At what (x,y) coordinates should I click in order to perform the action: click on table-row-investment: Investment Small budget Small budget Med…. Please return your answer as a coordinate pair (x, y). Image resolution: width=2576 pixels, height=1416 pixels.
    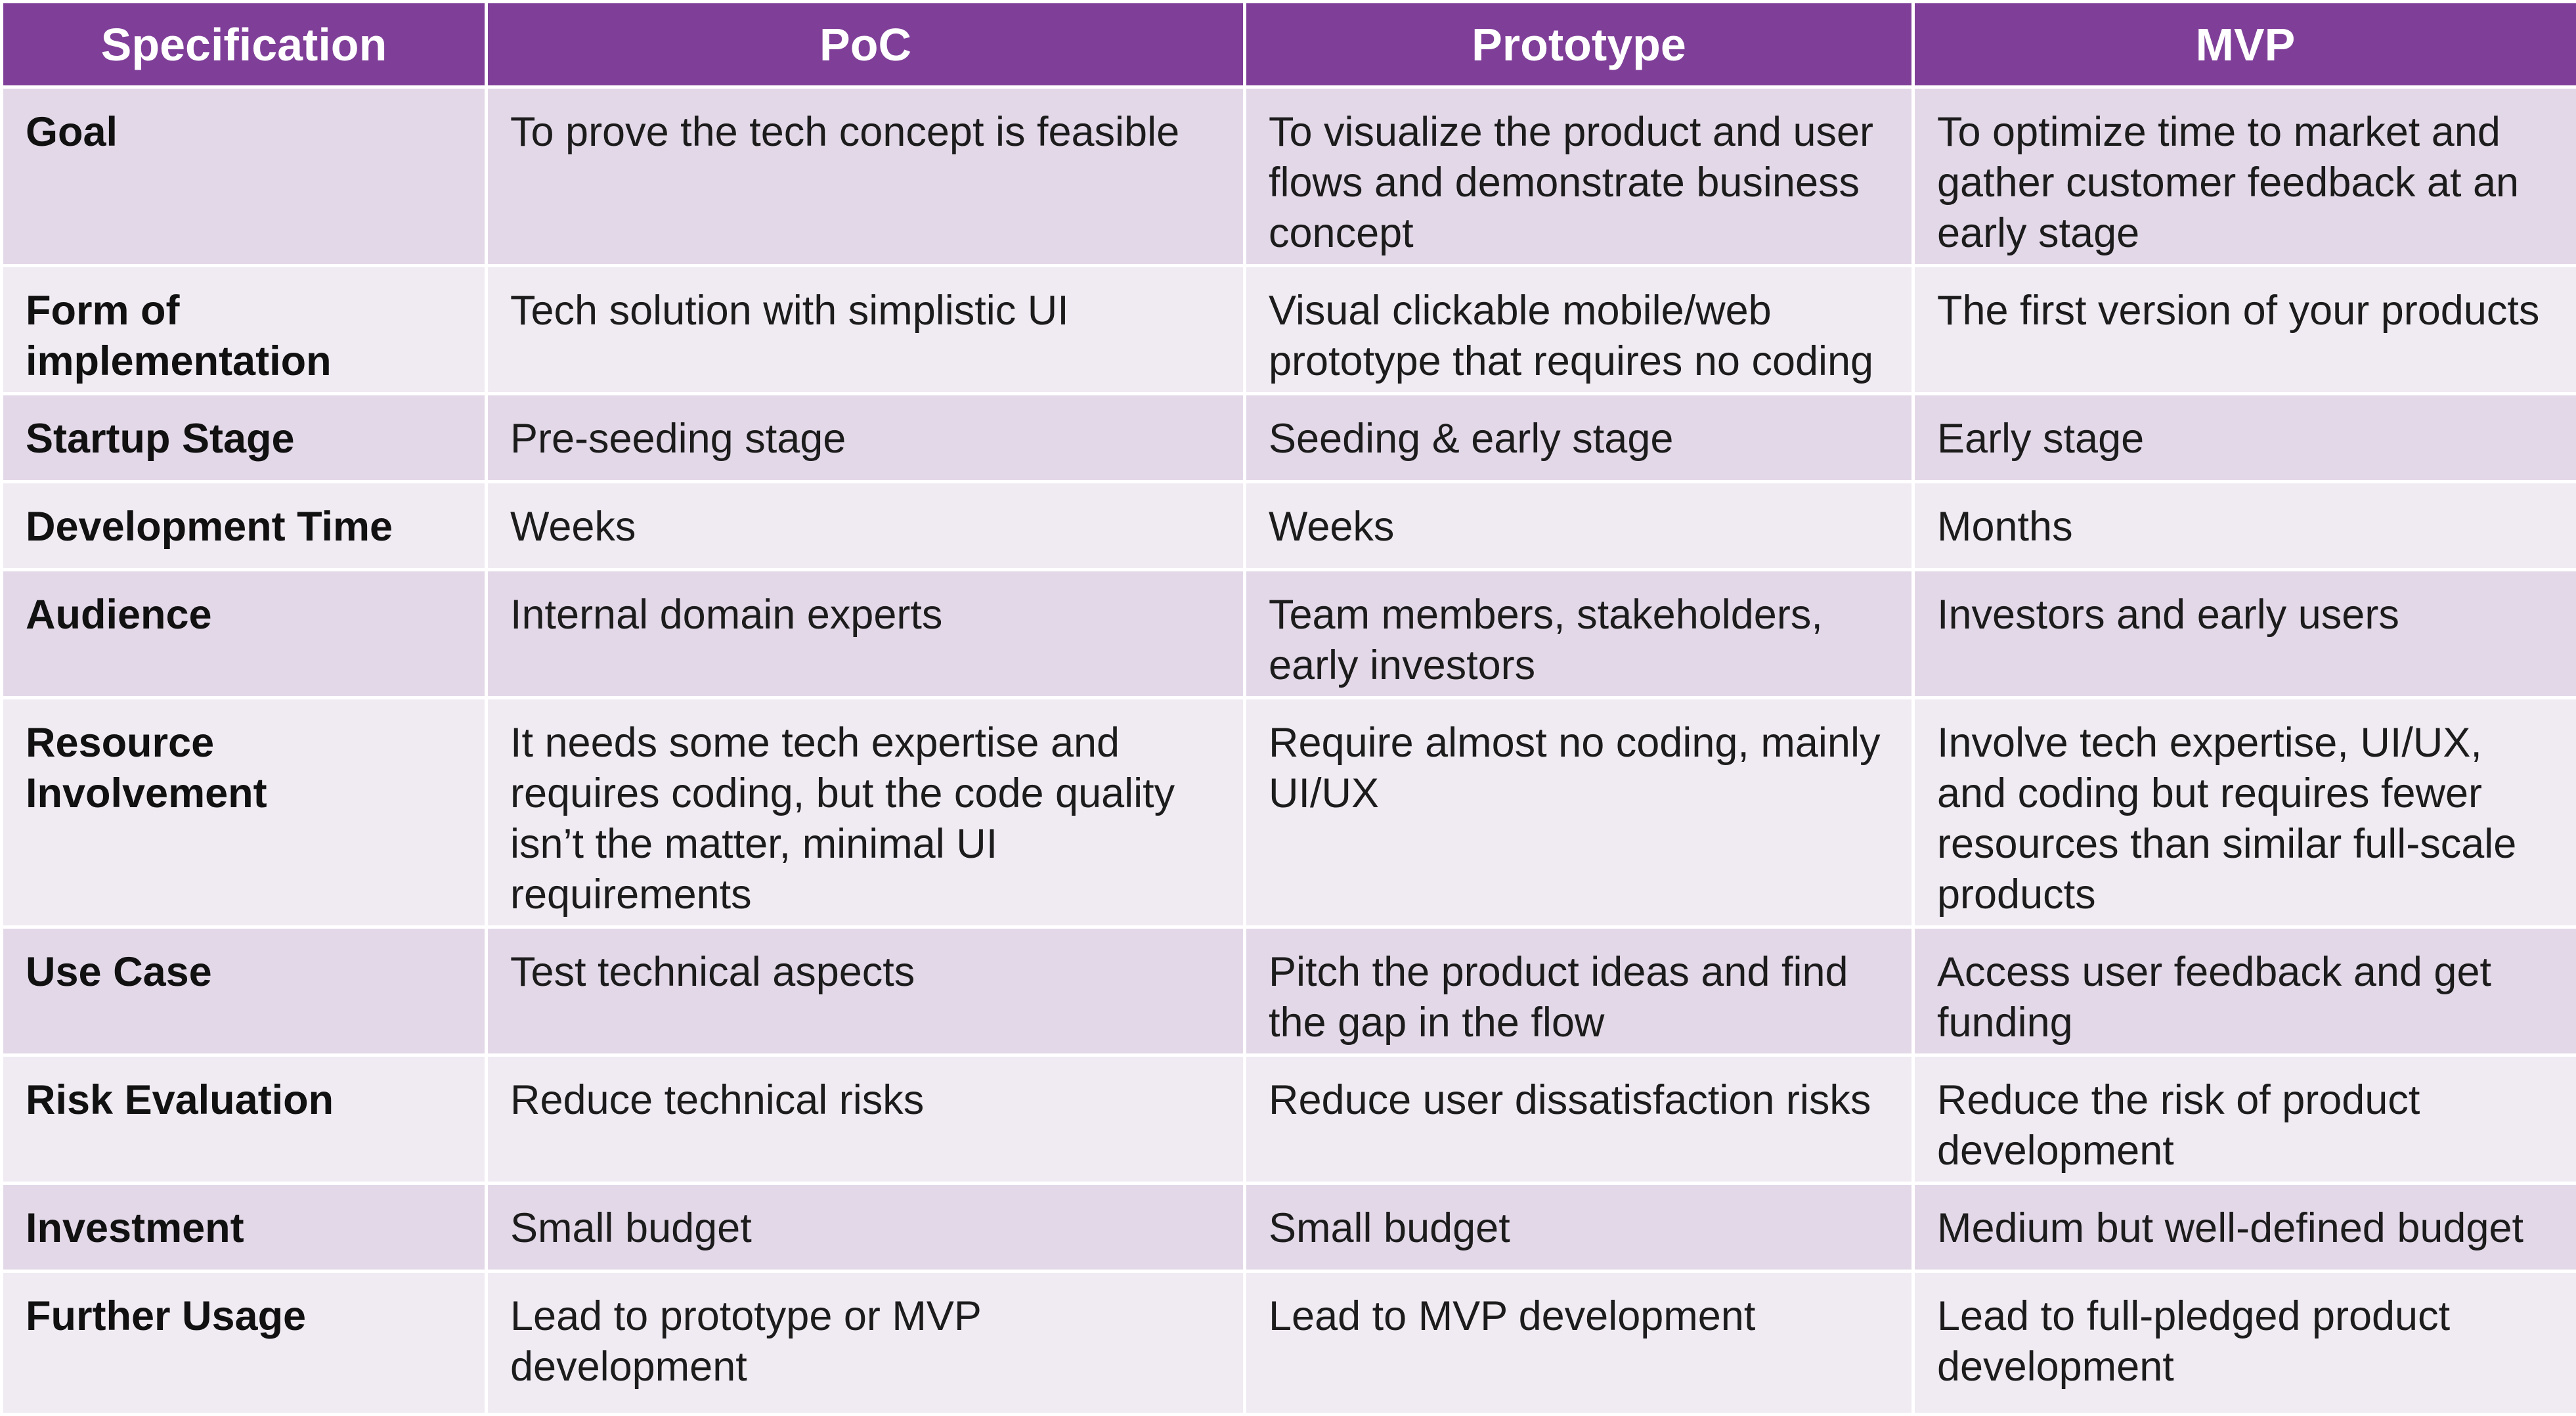
    Looking at the image, I should click on (1289, 1228).